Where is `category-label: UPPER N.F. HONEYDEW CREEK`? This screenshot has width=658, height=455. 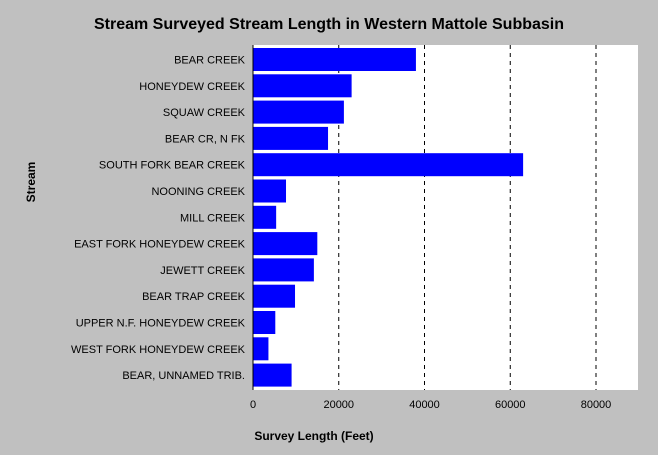
category-label: UPPER N.F. HONEYDEW CREEK is located at coordinates (161, 324).